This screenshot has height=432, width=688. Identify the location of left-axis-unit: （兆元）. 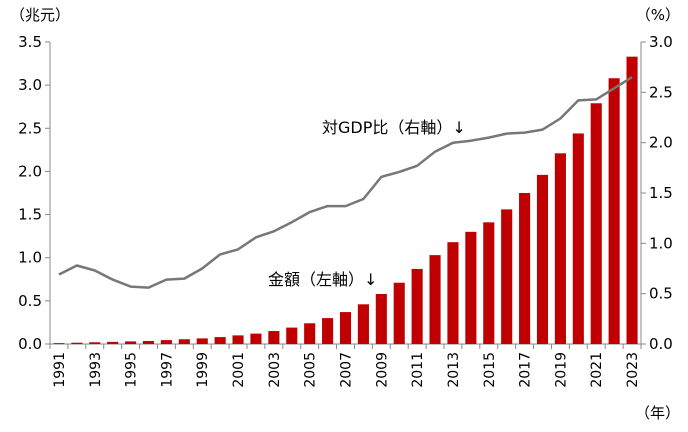
(40, 15).